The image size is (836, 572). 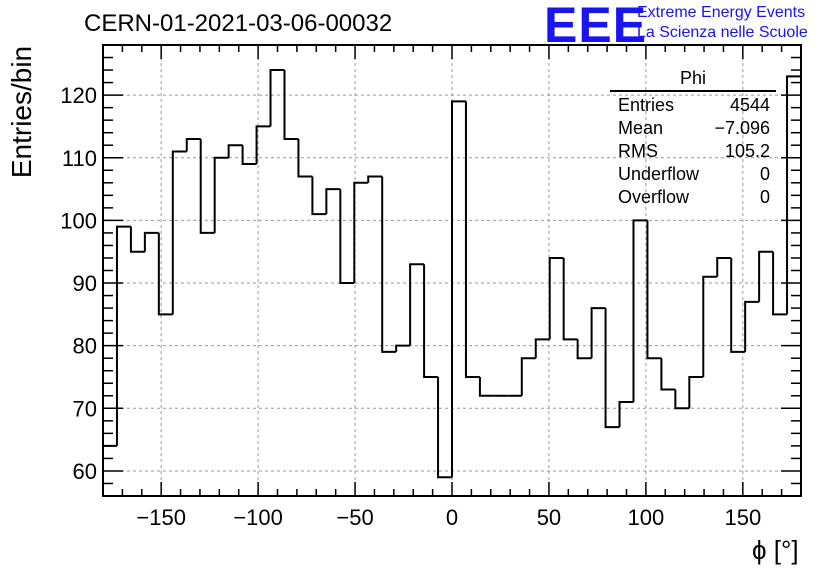 I want to click on stats-label: Overflow, so click(x=654, y=197).